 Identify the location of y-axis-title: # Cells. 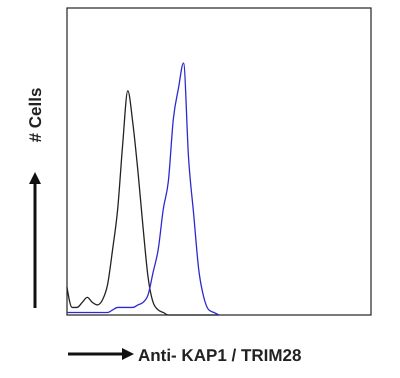
(35, 115).